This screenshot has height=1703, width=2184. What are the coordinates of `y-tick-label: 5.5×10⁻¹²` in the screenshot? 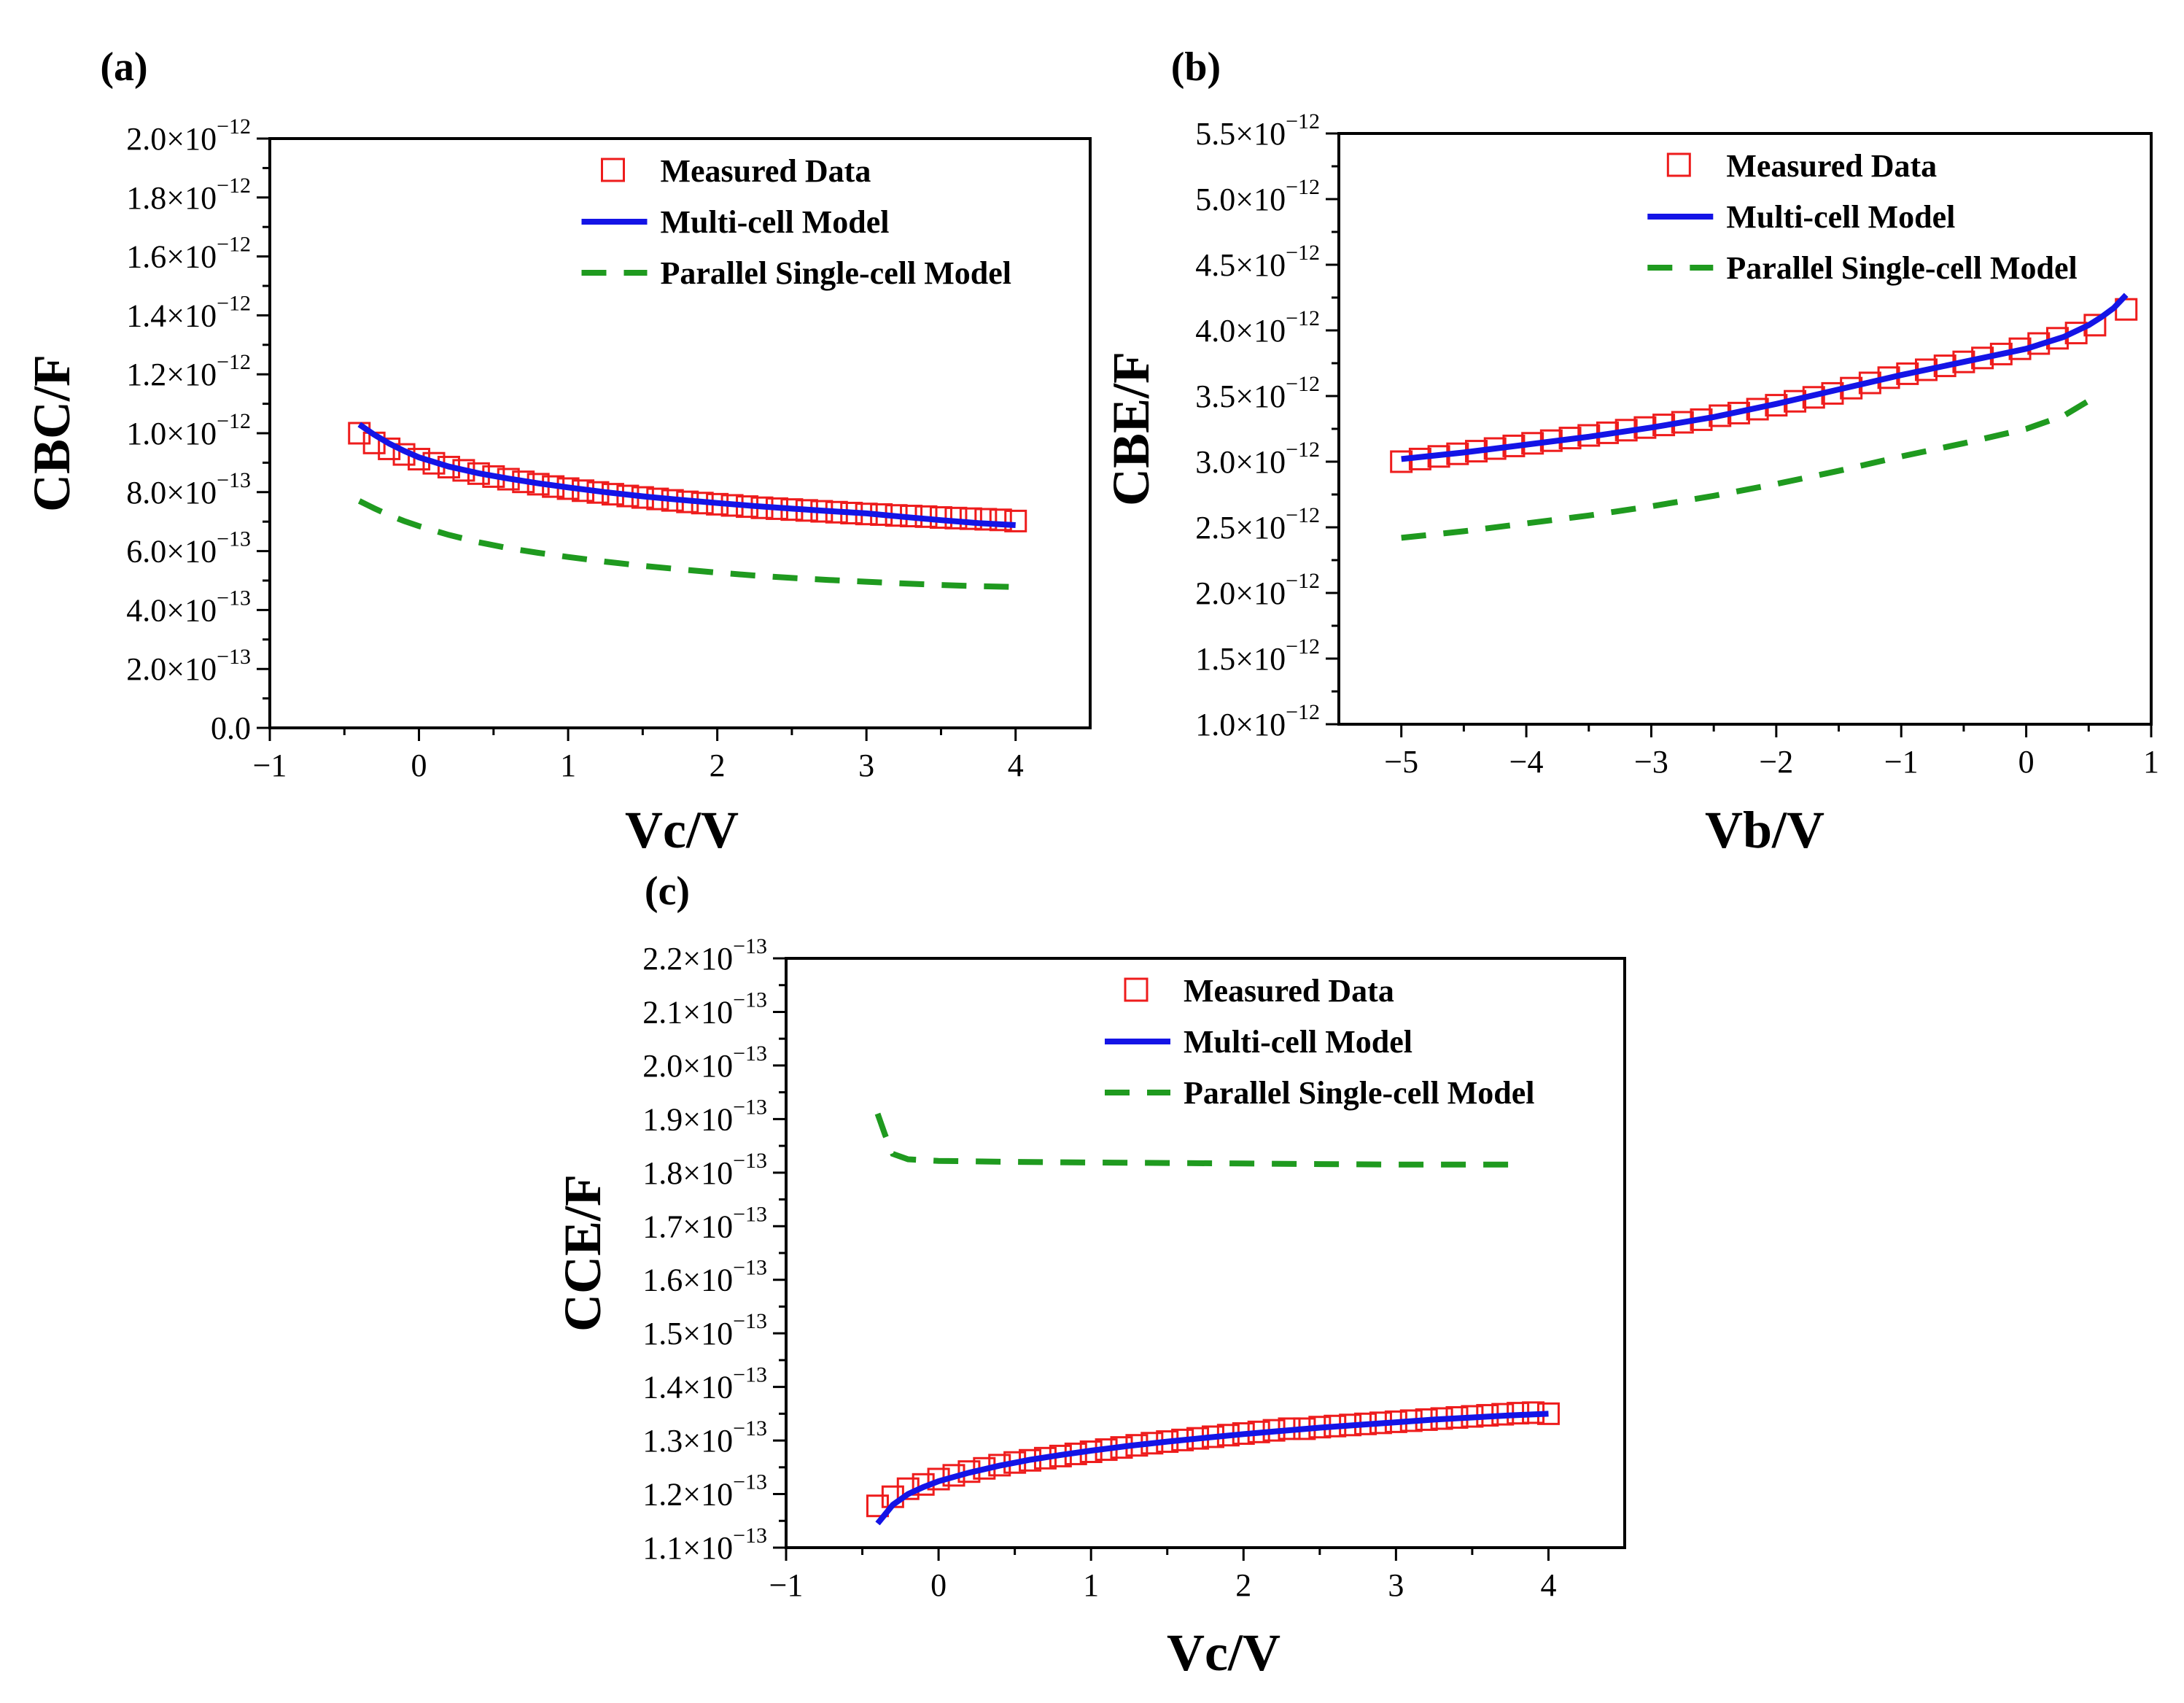 It's located at (1257, 130).